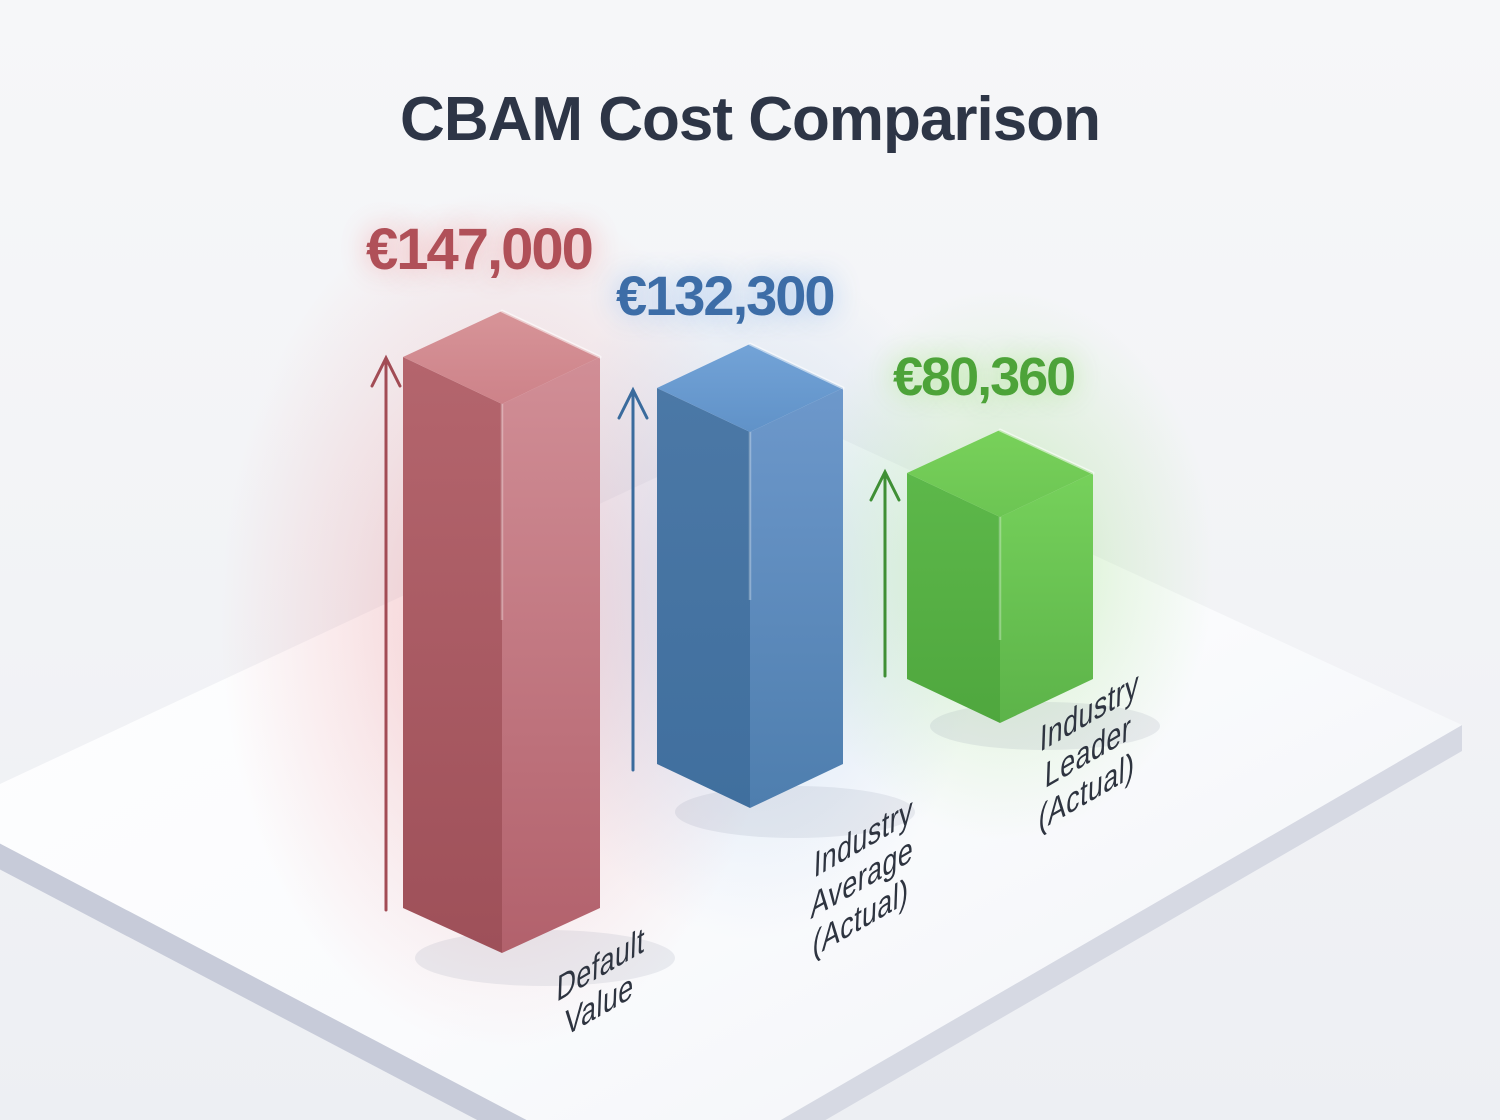  Describe the element at coordinates (551, 655) in the screenshot. I see `bar-default-value-right-face` at that location.